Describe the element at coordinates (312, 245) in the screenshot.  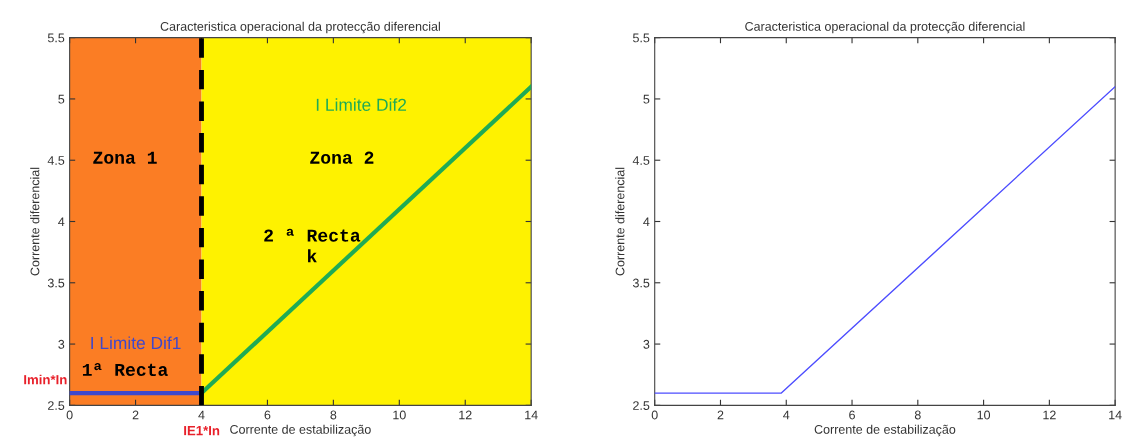
I see `annotation: 2 ª Recta k` at that location.